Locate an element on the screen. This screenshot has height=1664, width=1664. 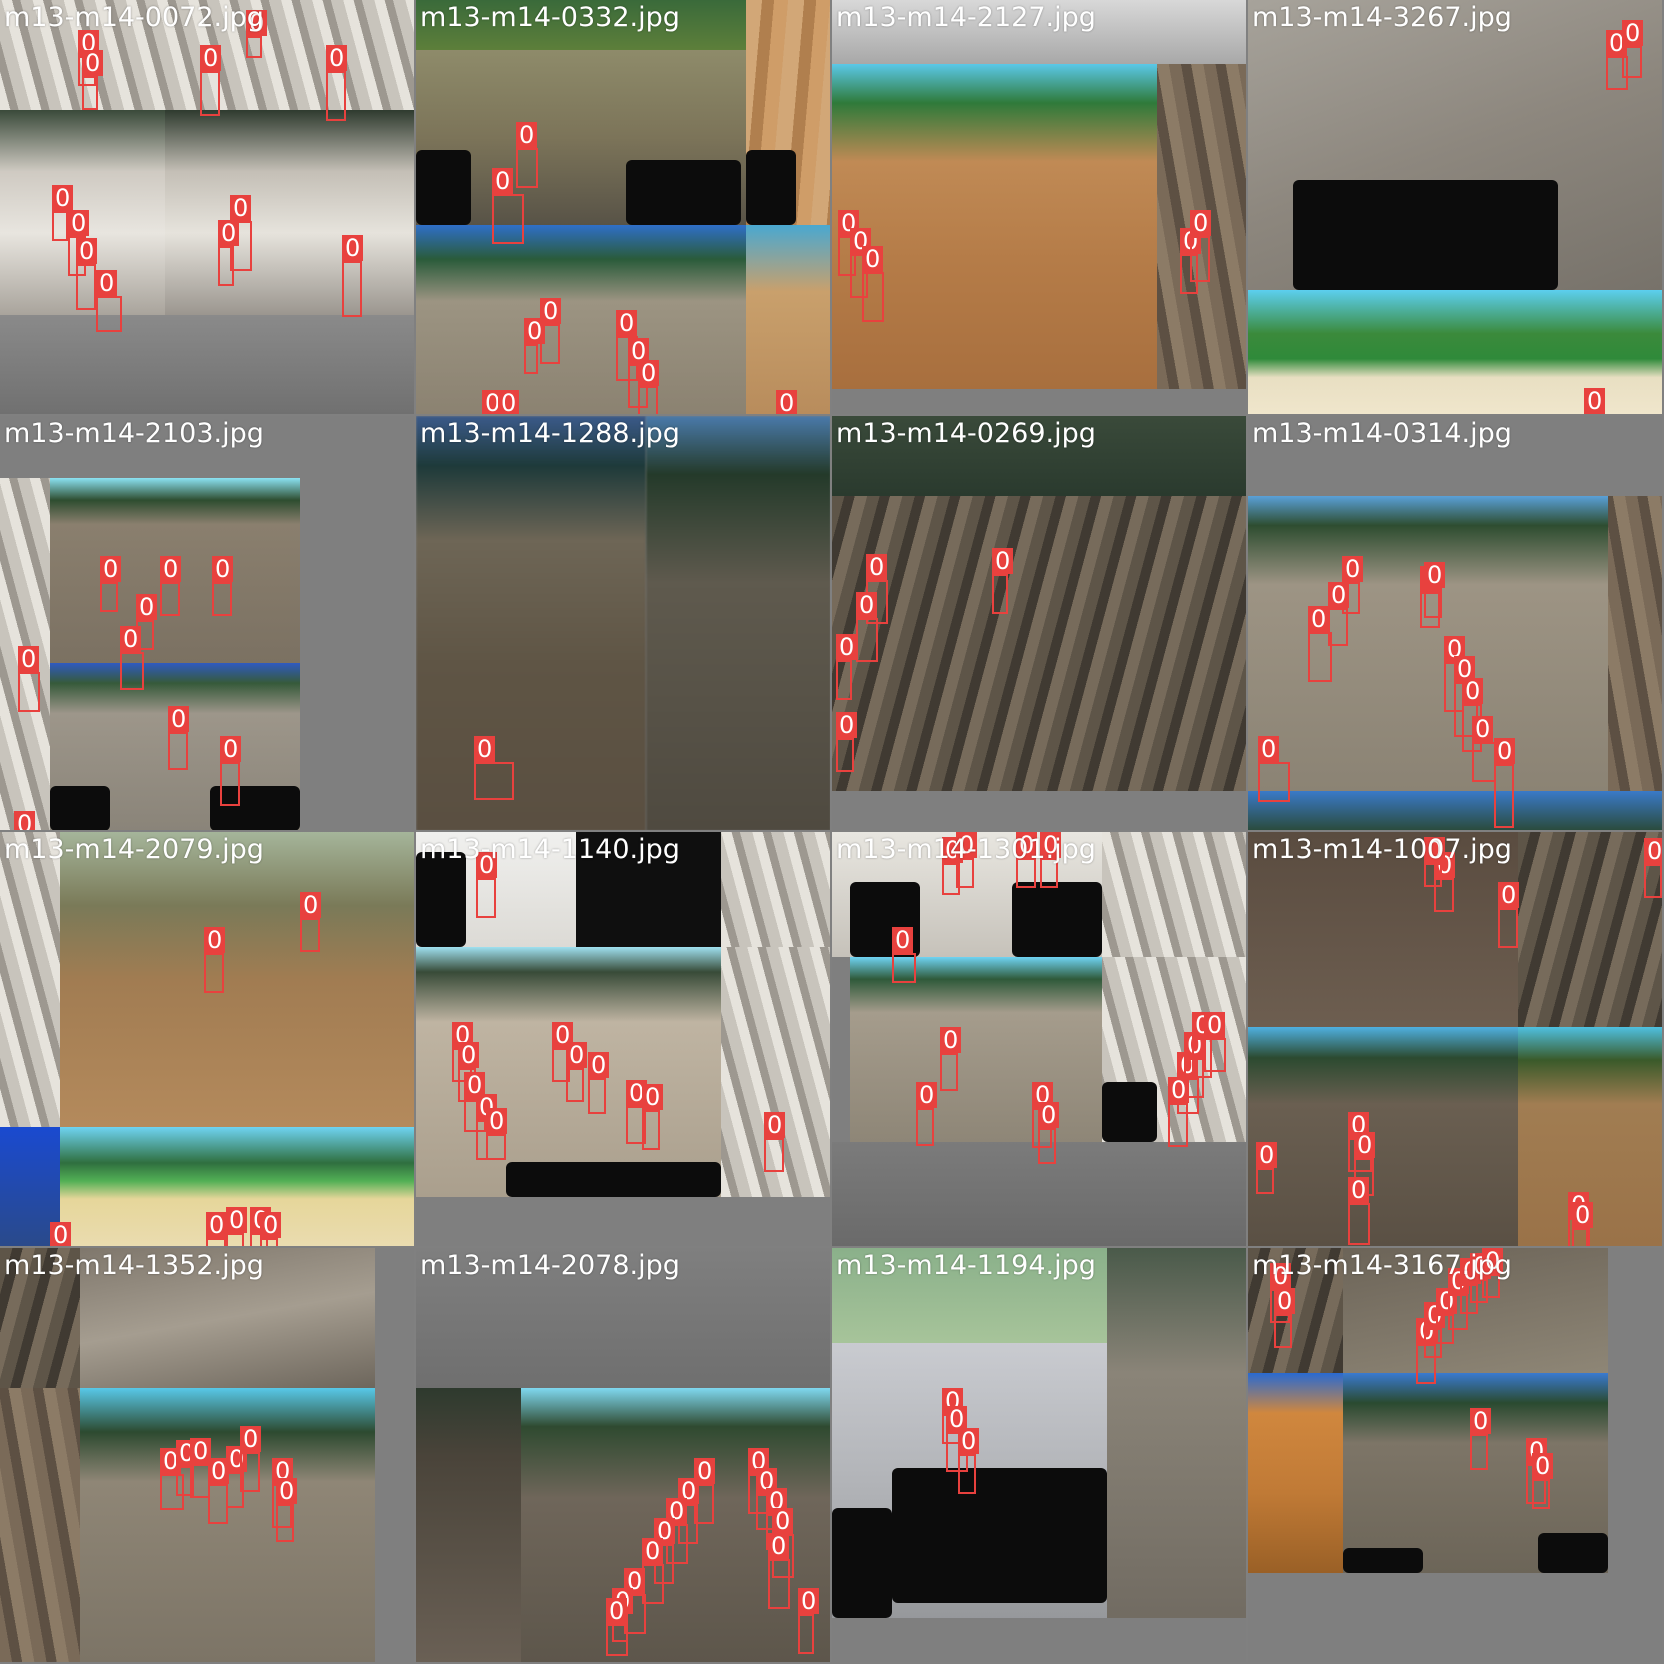
tile-filename: m13-m14-1194.jpg is located at coordinates (966, 1265).